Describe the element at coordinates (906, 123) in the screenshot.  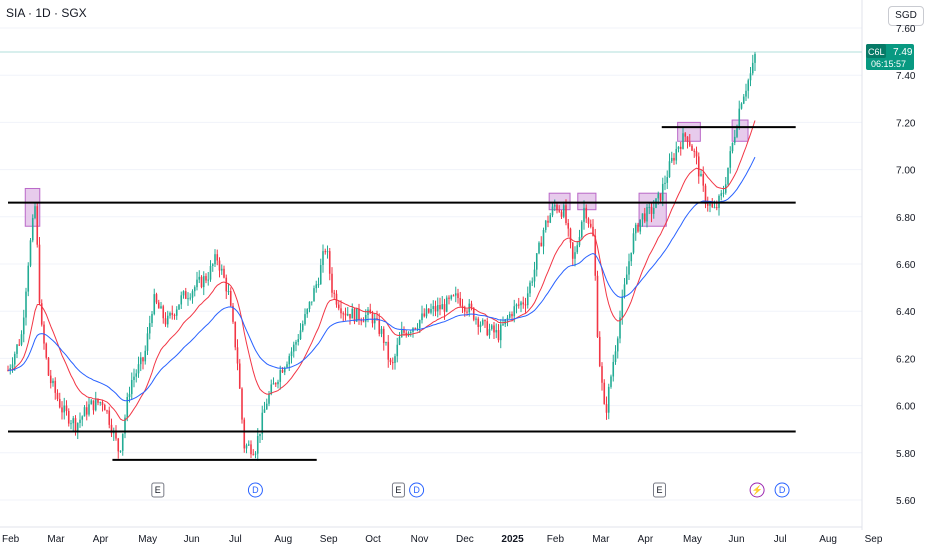
I see `price-tick-label: 7.20` at that location.